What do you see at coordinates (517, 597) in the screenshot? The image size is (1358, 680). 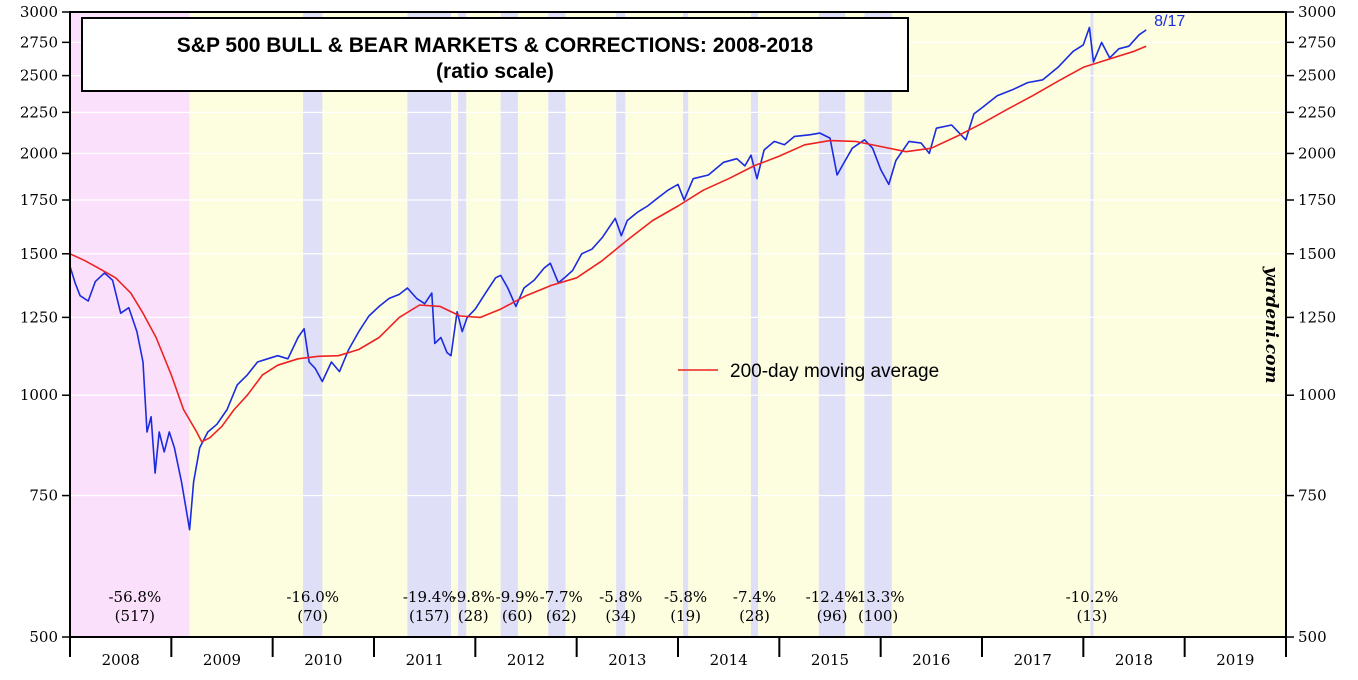 I see `correction-pct-label: -9.9%` at bounding box center [517, 597].